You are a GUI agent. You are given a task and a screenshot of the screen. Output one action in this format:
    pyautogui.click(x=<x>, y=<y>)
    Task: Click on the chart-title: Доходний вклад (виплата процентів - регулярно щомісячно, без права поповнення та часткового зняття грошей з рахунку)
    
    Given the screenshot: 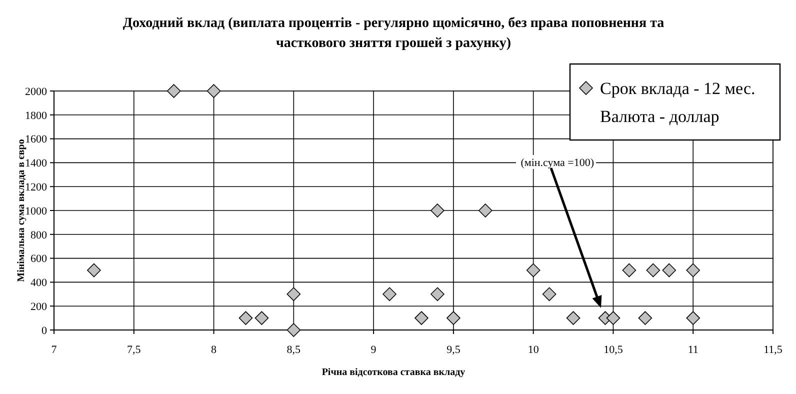 What is the action you would take?
    pyautogui.click(x=393, y=33)
    